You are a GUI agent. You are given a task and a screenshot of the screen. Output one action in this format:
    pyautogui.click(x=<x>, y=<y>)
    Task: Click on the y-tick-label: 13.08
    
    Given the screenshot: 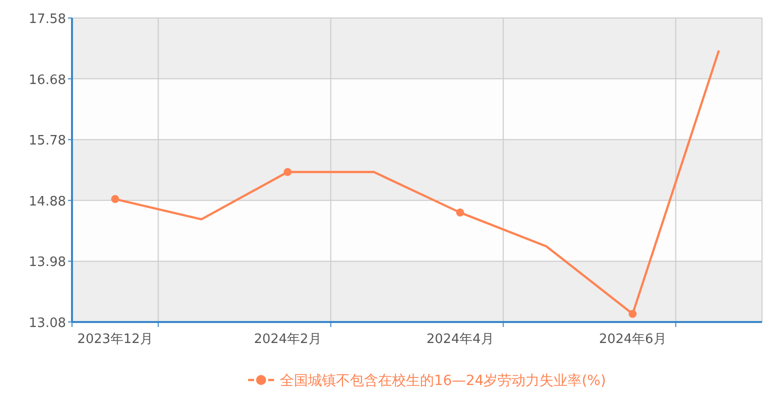 What is the action you would take?
    pyautogui.click(x=47, y=323)
    